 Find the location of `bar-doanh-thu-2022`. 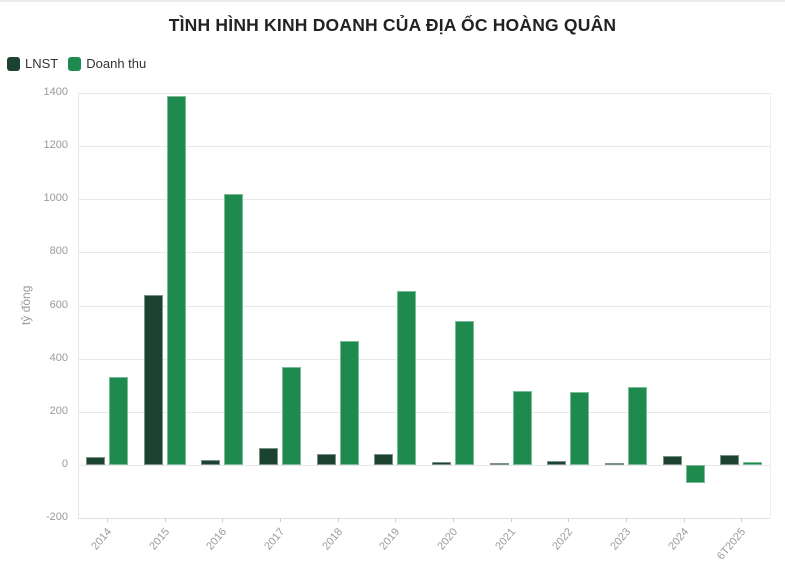

bar-doanh-thu-2022 is located at coordinates (580, 428).